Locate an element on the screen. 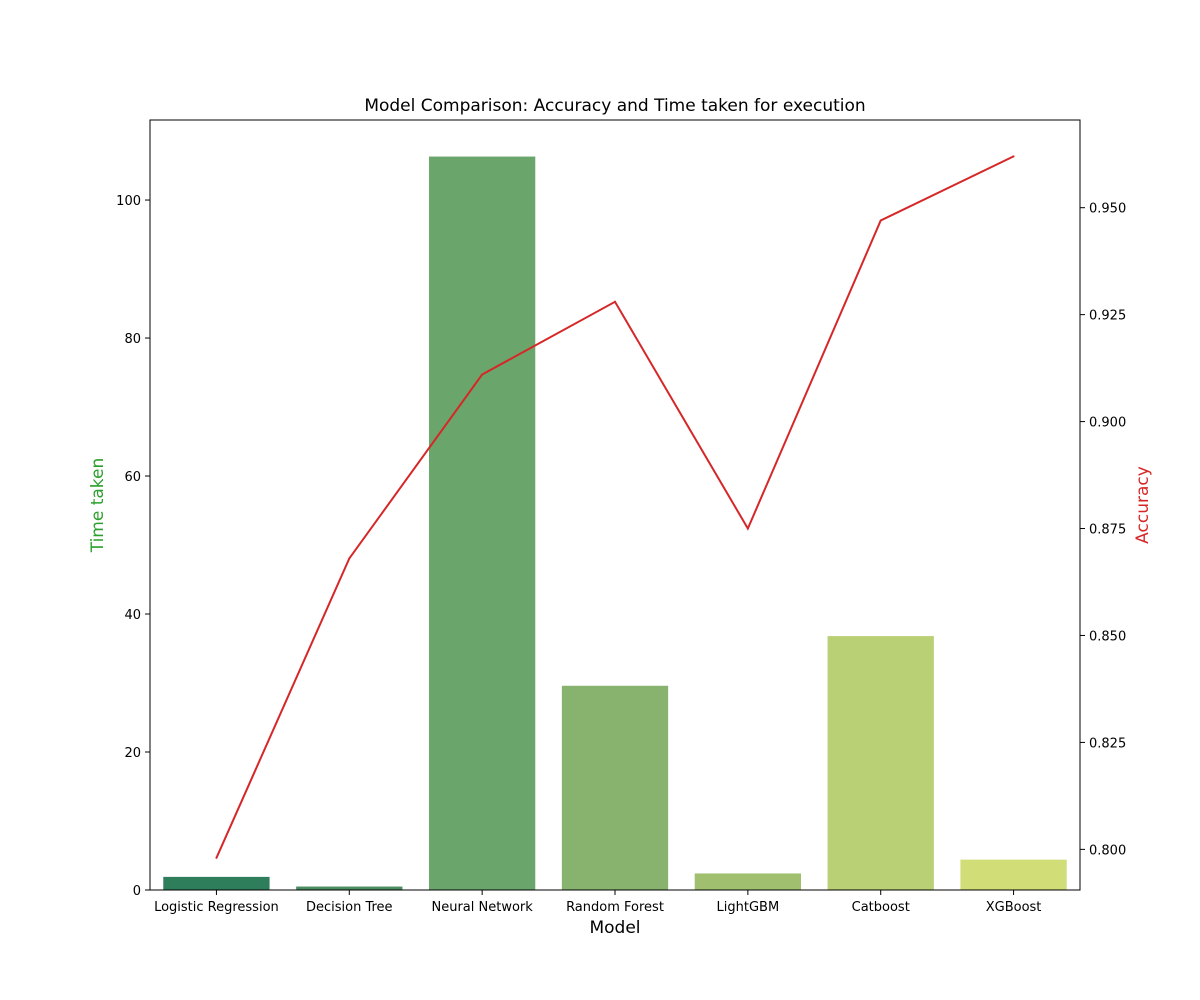 This screenshot has height=1000, width=1200. right-tick-label: 0.925 is located at coordinates (1107, 316).